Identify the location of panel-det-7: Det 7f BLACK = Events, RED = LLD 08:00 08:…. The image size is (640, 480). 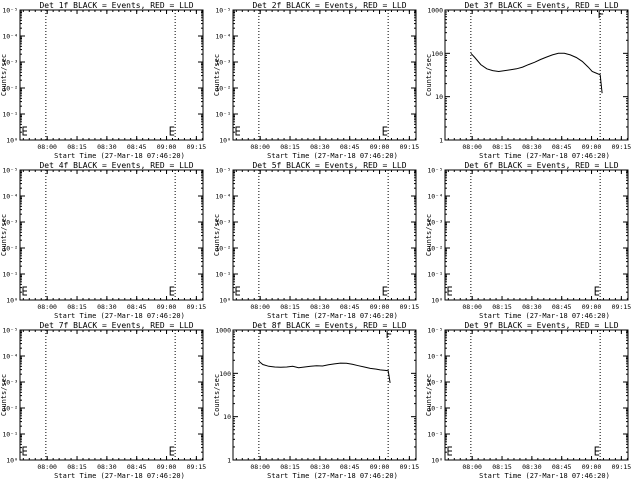
(103, 400).